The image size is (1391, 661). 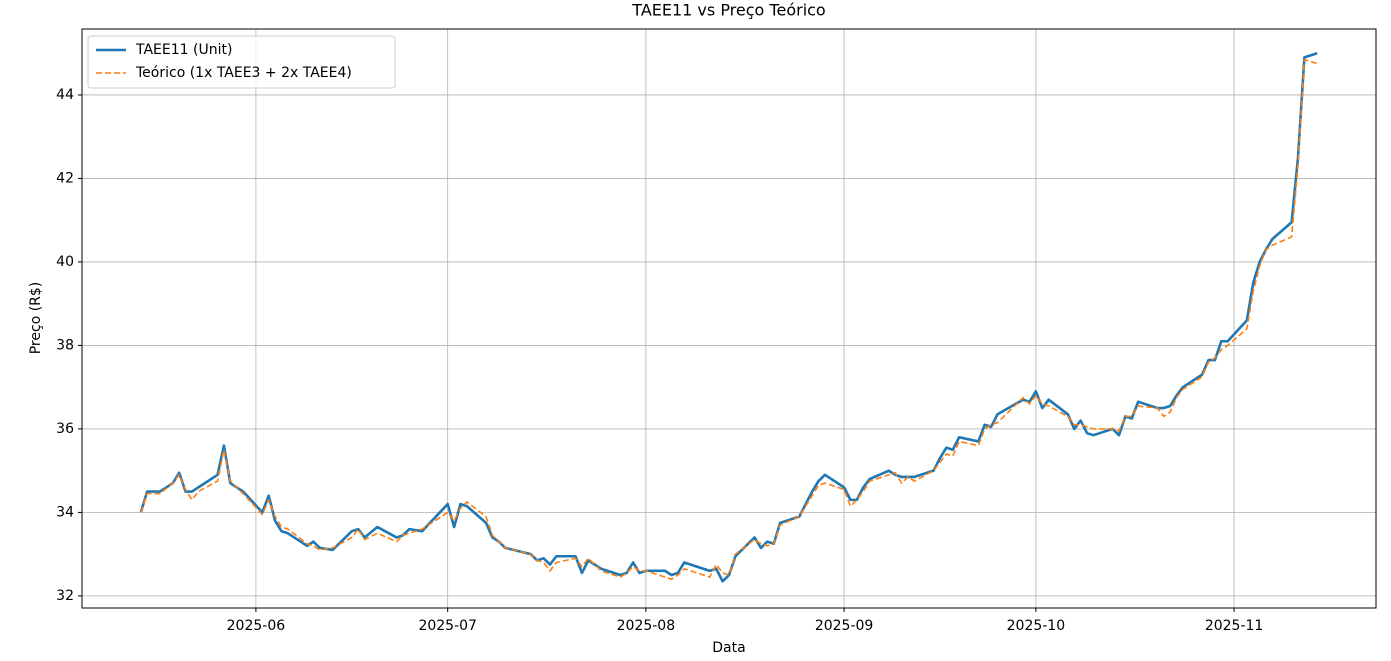 What do you see at coordinates (728, 648) in the screenshot?
I see `x-axis-label: Data` at bounding box center [728, 648].